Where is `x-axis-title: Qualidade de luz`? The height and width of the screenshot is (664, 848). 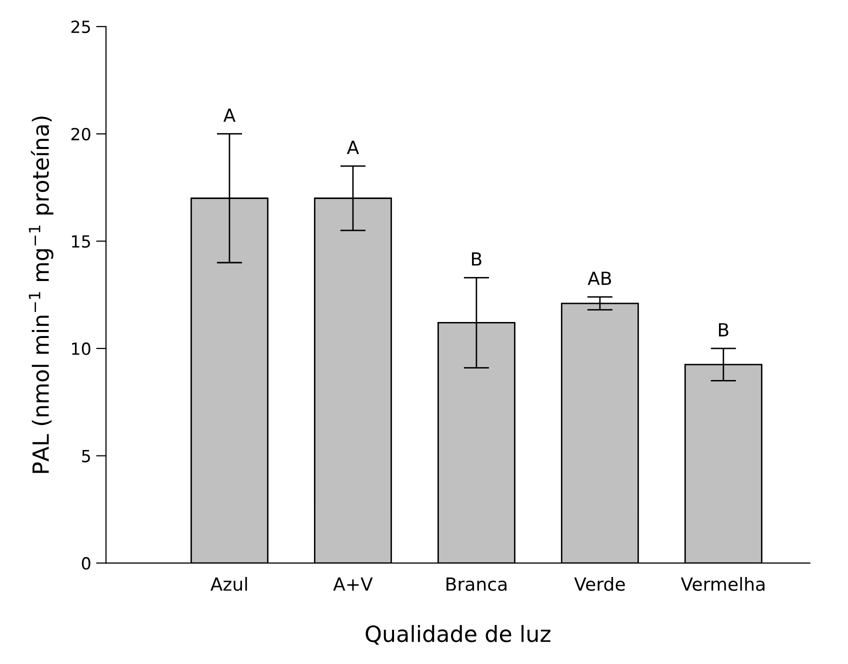 x-axis-title: Qualidade de luz is located at coordinates (458, 634).